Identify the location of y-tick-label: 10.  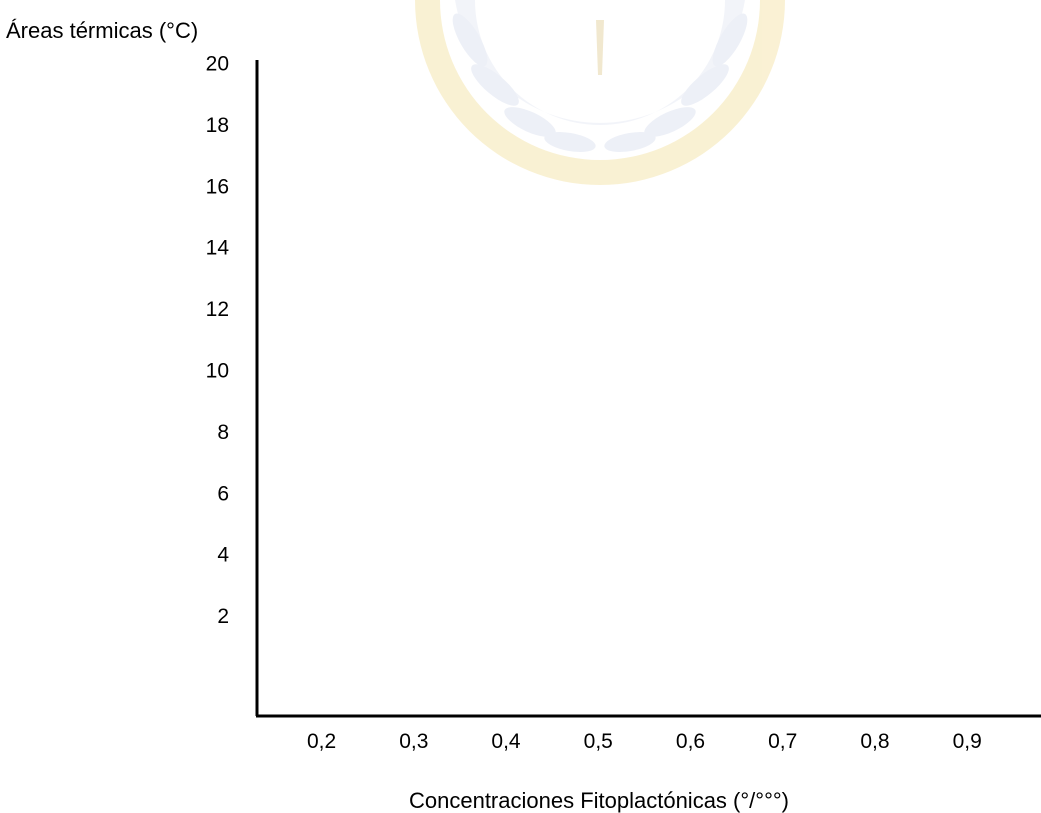
(217, 371).